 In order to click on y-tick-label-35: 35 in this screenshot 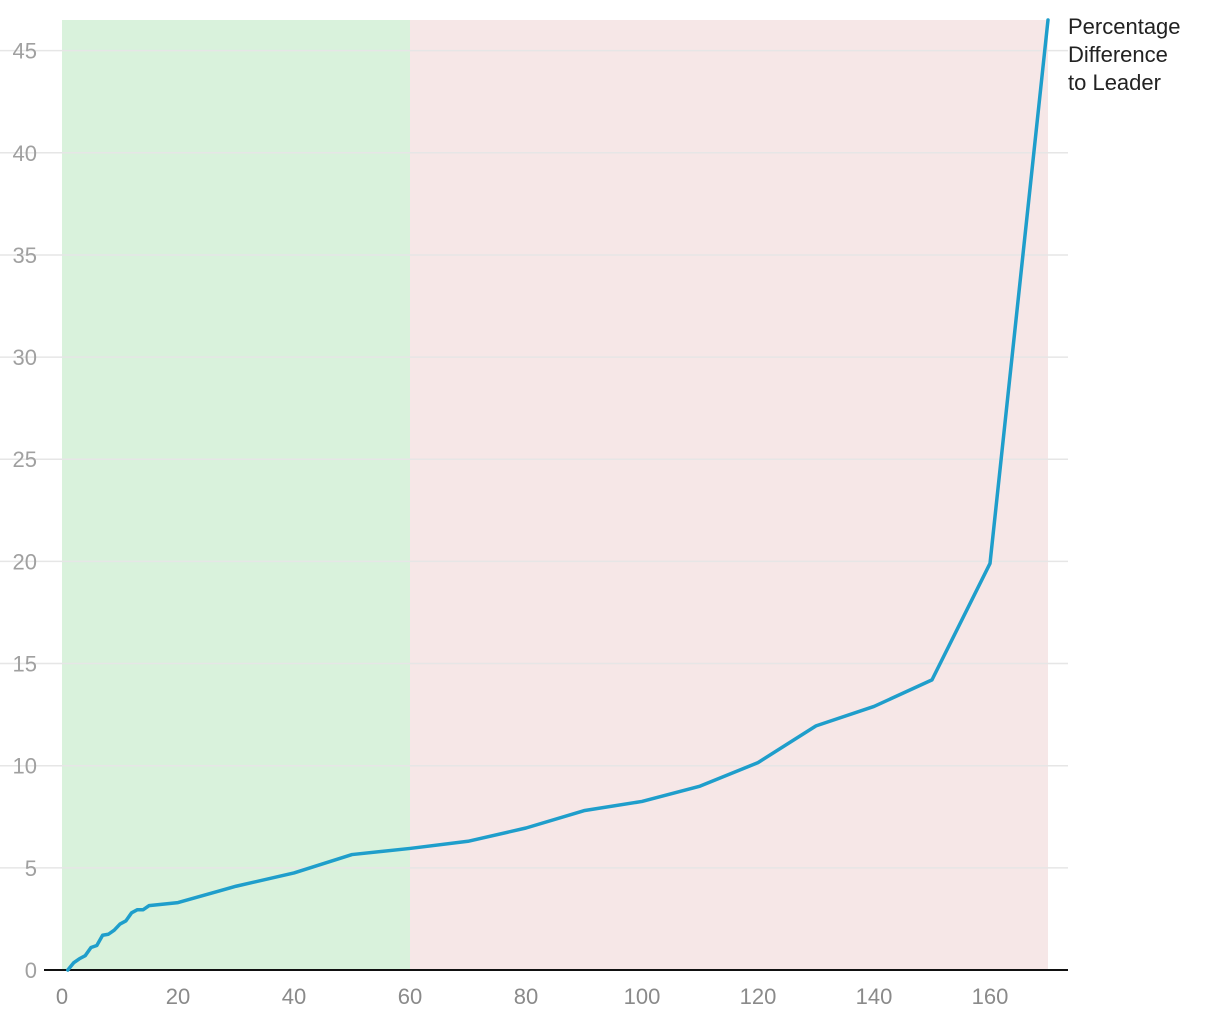, I will do `click(25, 255)`.